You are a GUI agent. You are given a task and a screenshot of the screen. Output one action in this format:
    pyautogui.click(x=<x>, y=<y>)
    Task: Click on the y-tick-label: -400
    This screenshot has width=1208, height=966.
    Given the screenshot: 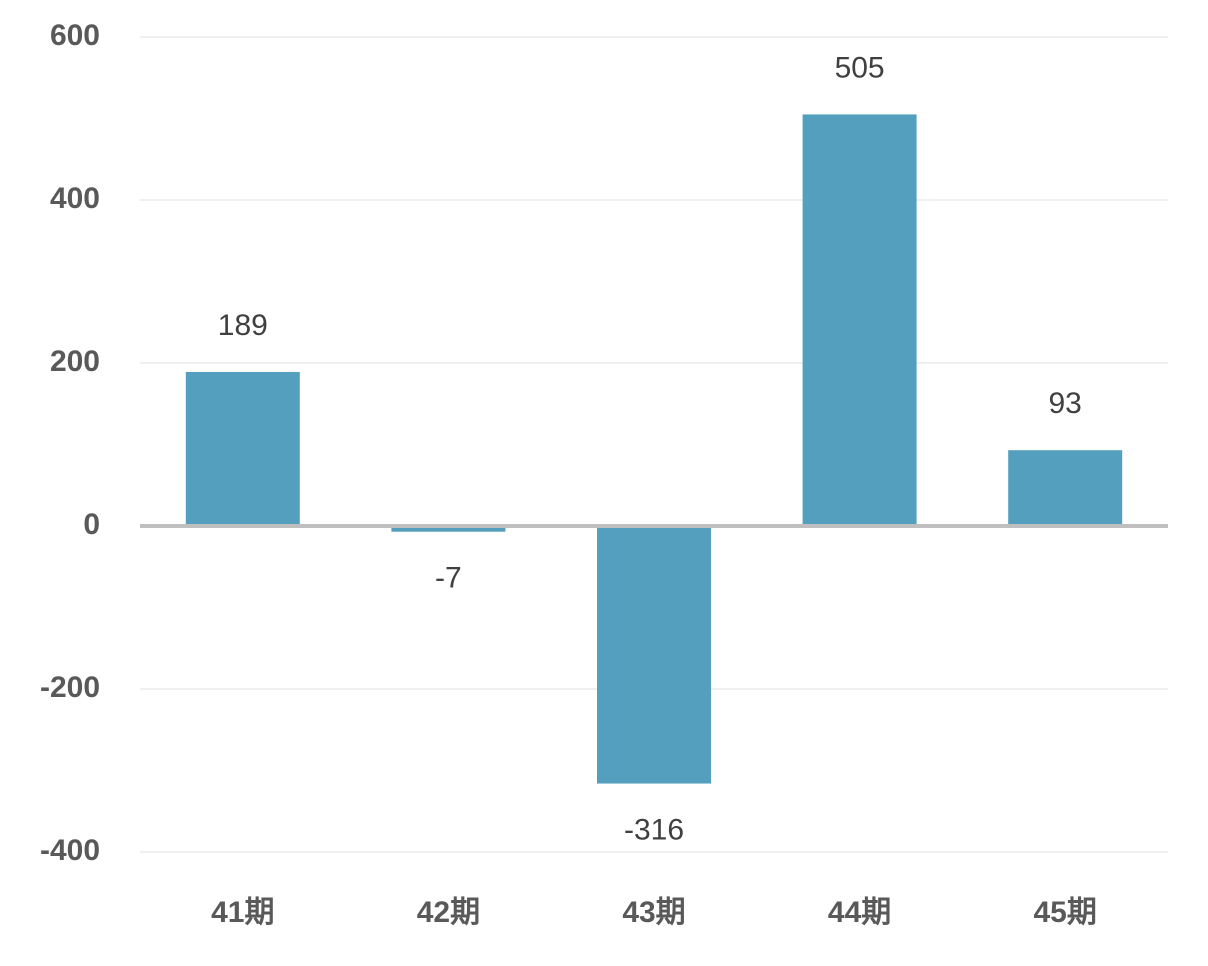 What is the action you would take?
    pyautogui.click(x=70, y=850)
    